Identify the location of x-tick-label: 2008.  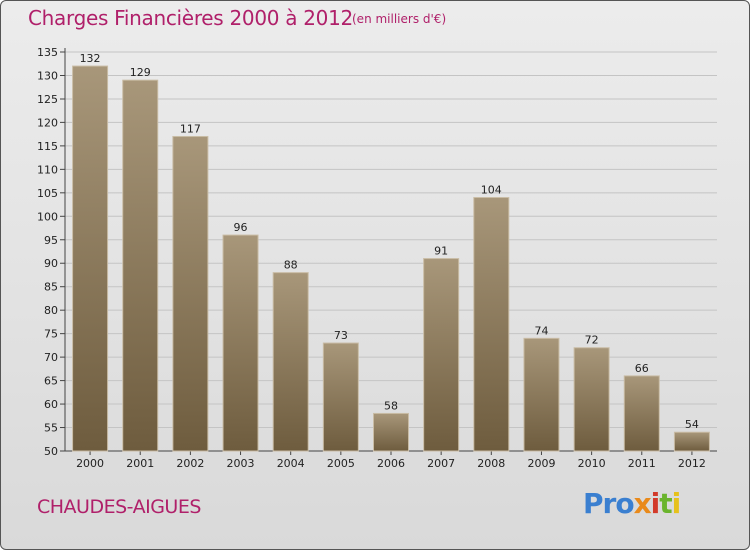
(491, 463).